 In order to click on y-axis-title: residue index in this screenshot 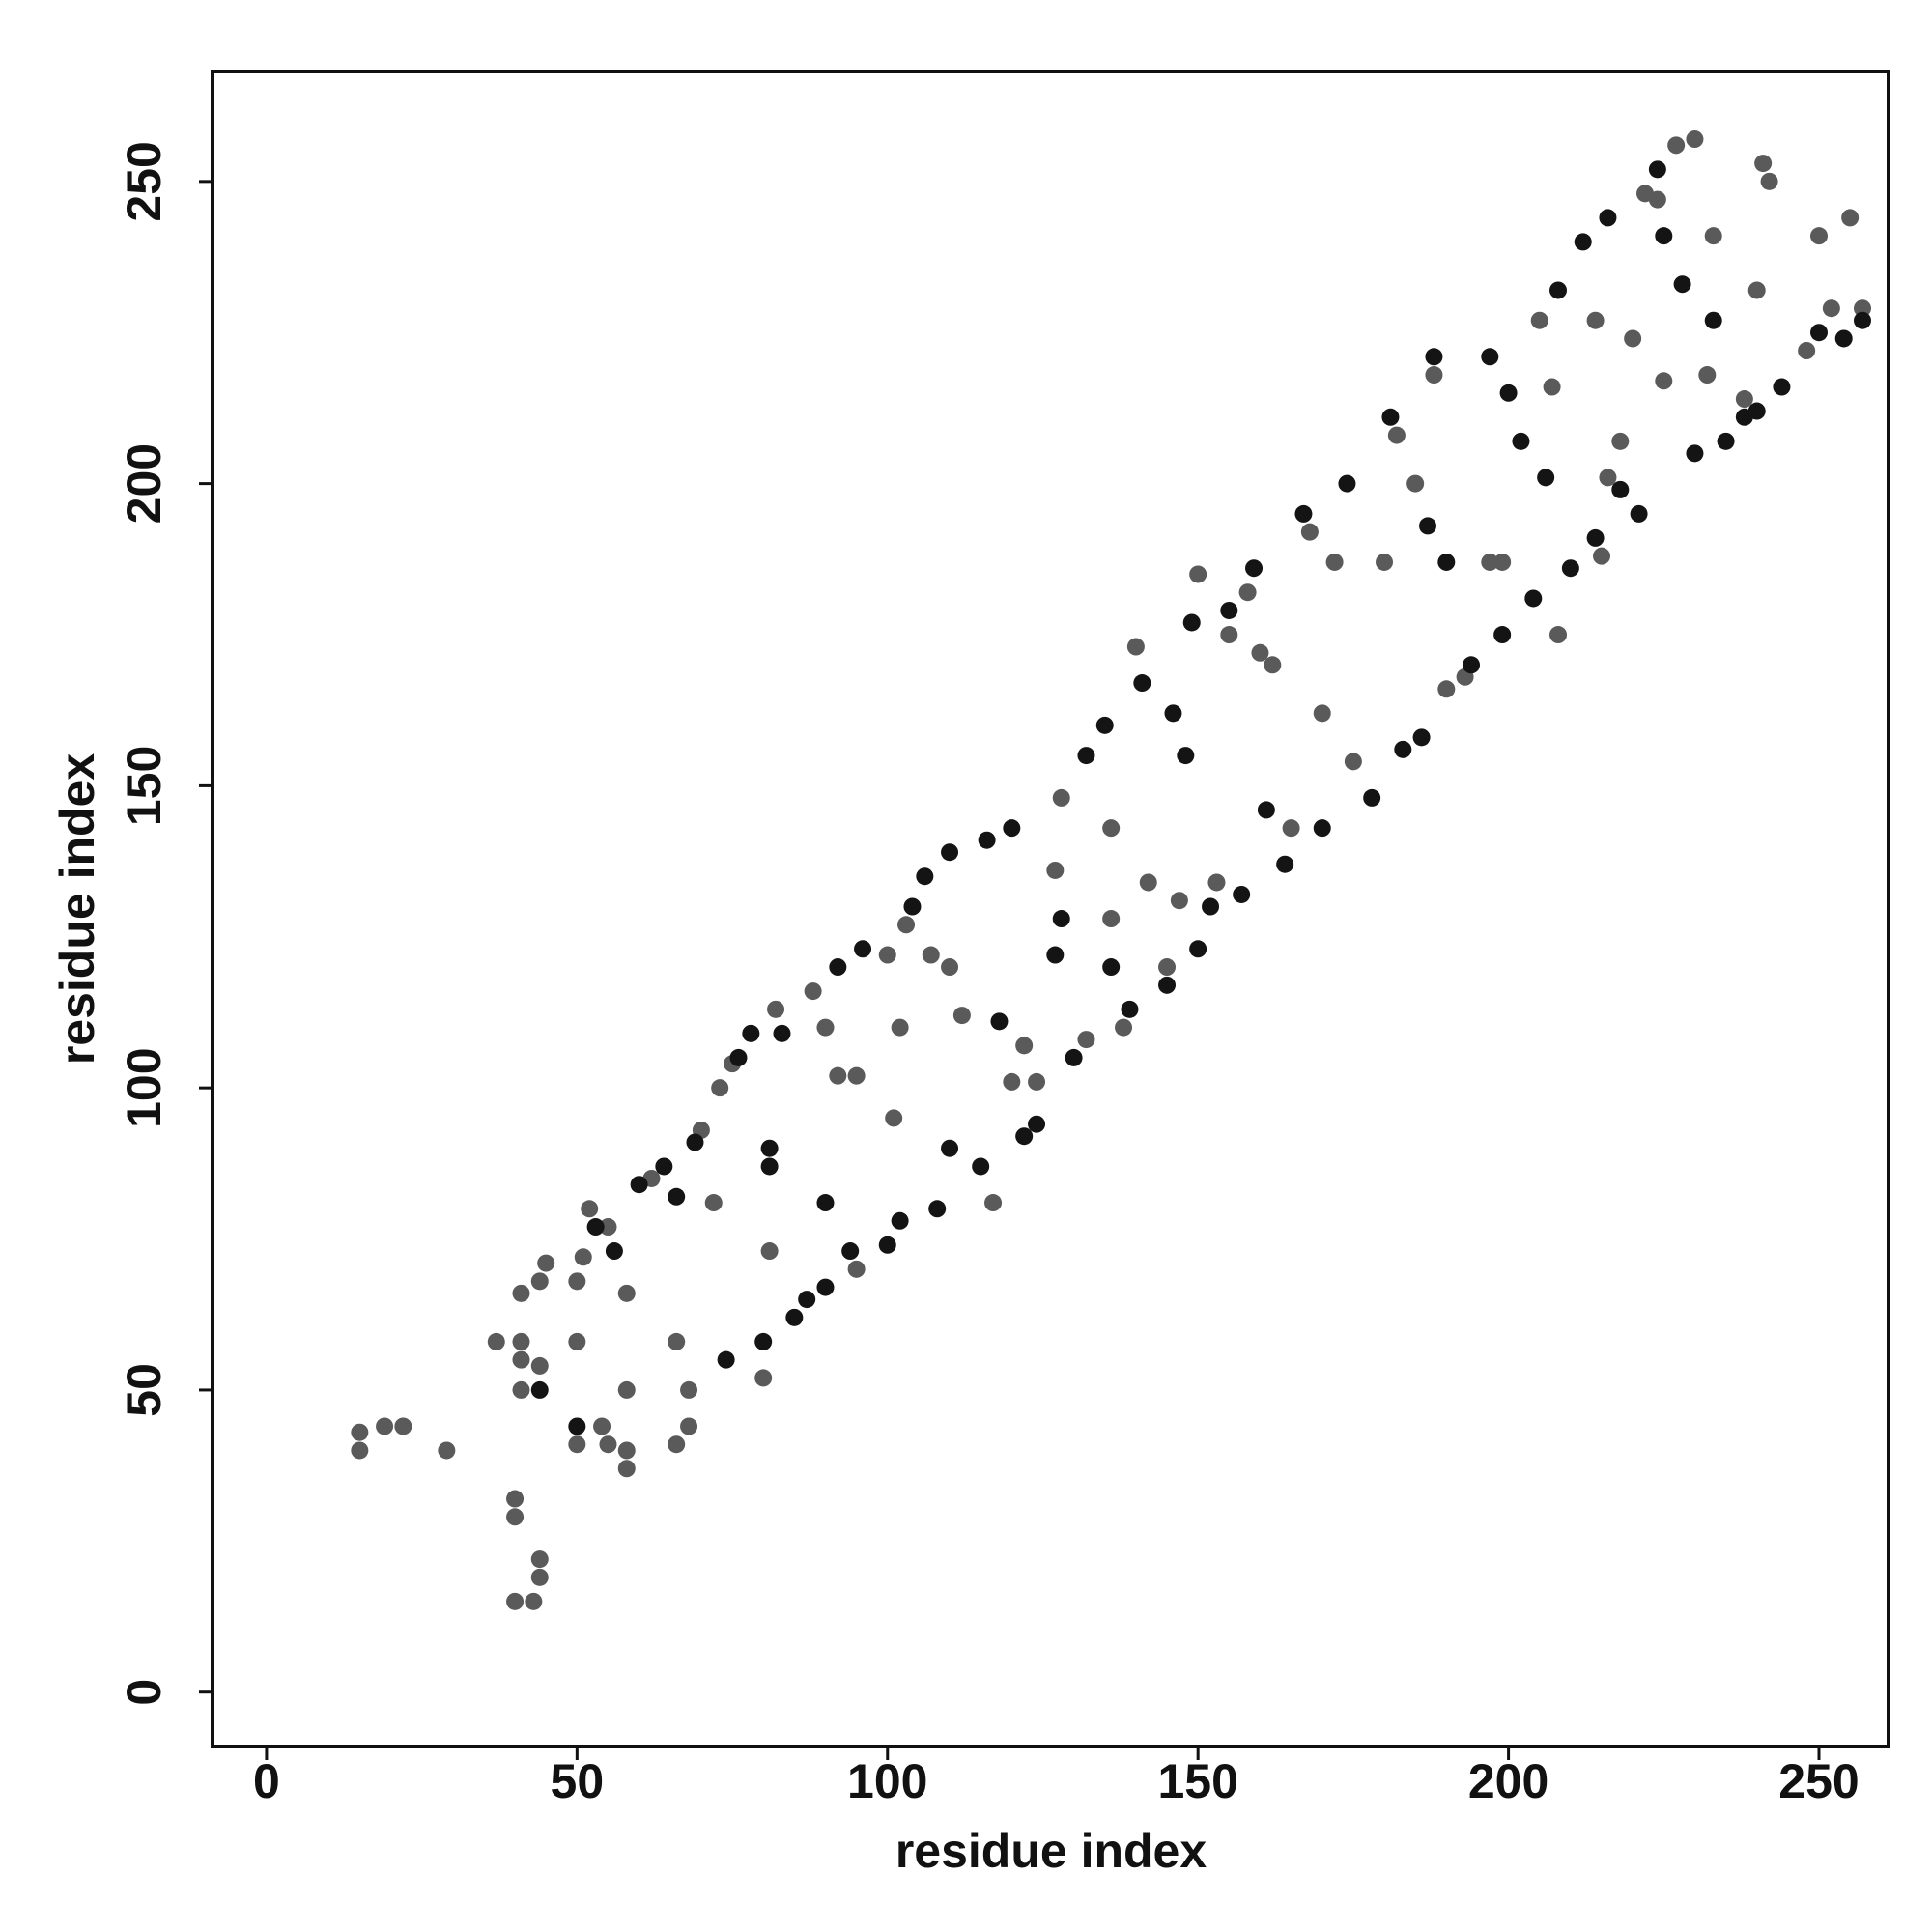, I will do `click(77, 909)`.